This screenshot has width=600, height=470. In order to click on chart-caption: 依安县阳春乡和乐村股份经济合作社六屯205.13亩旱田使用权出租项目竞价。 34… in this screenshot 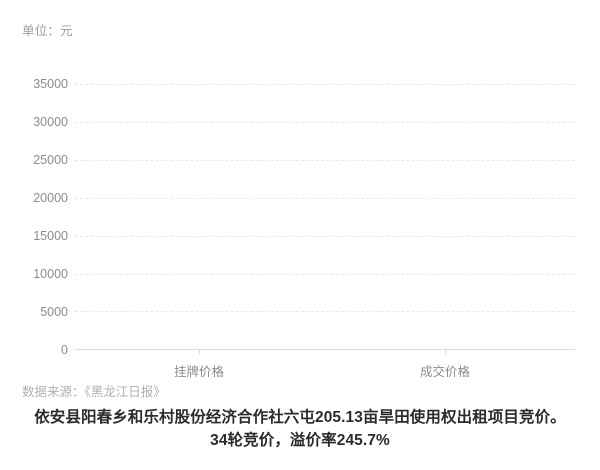, I will do `click(300, 429)`.